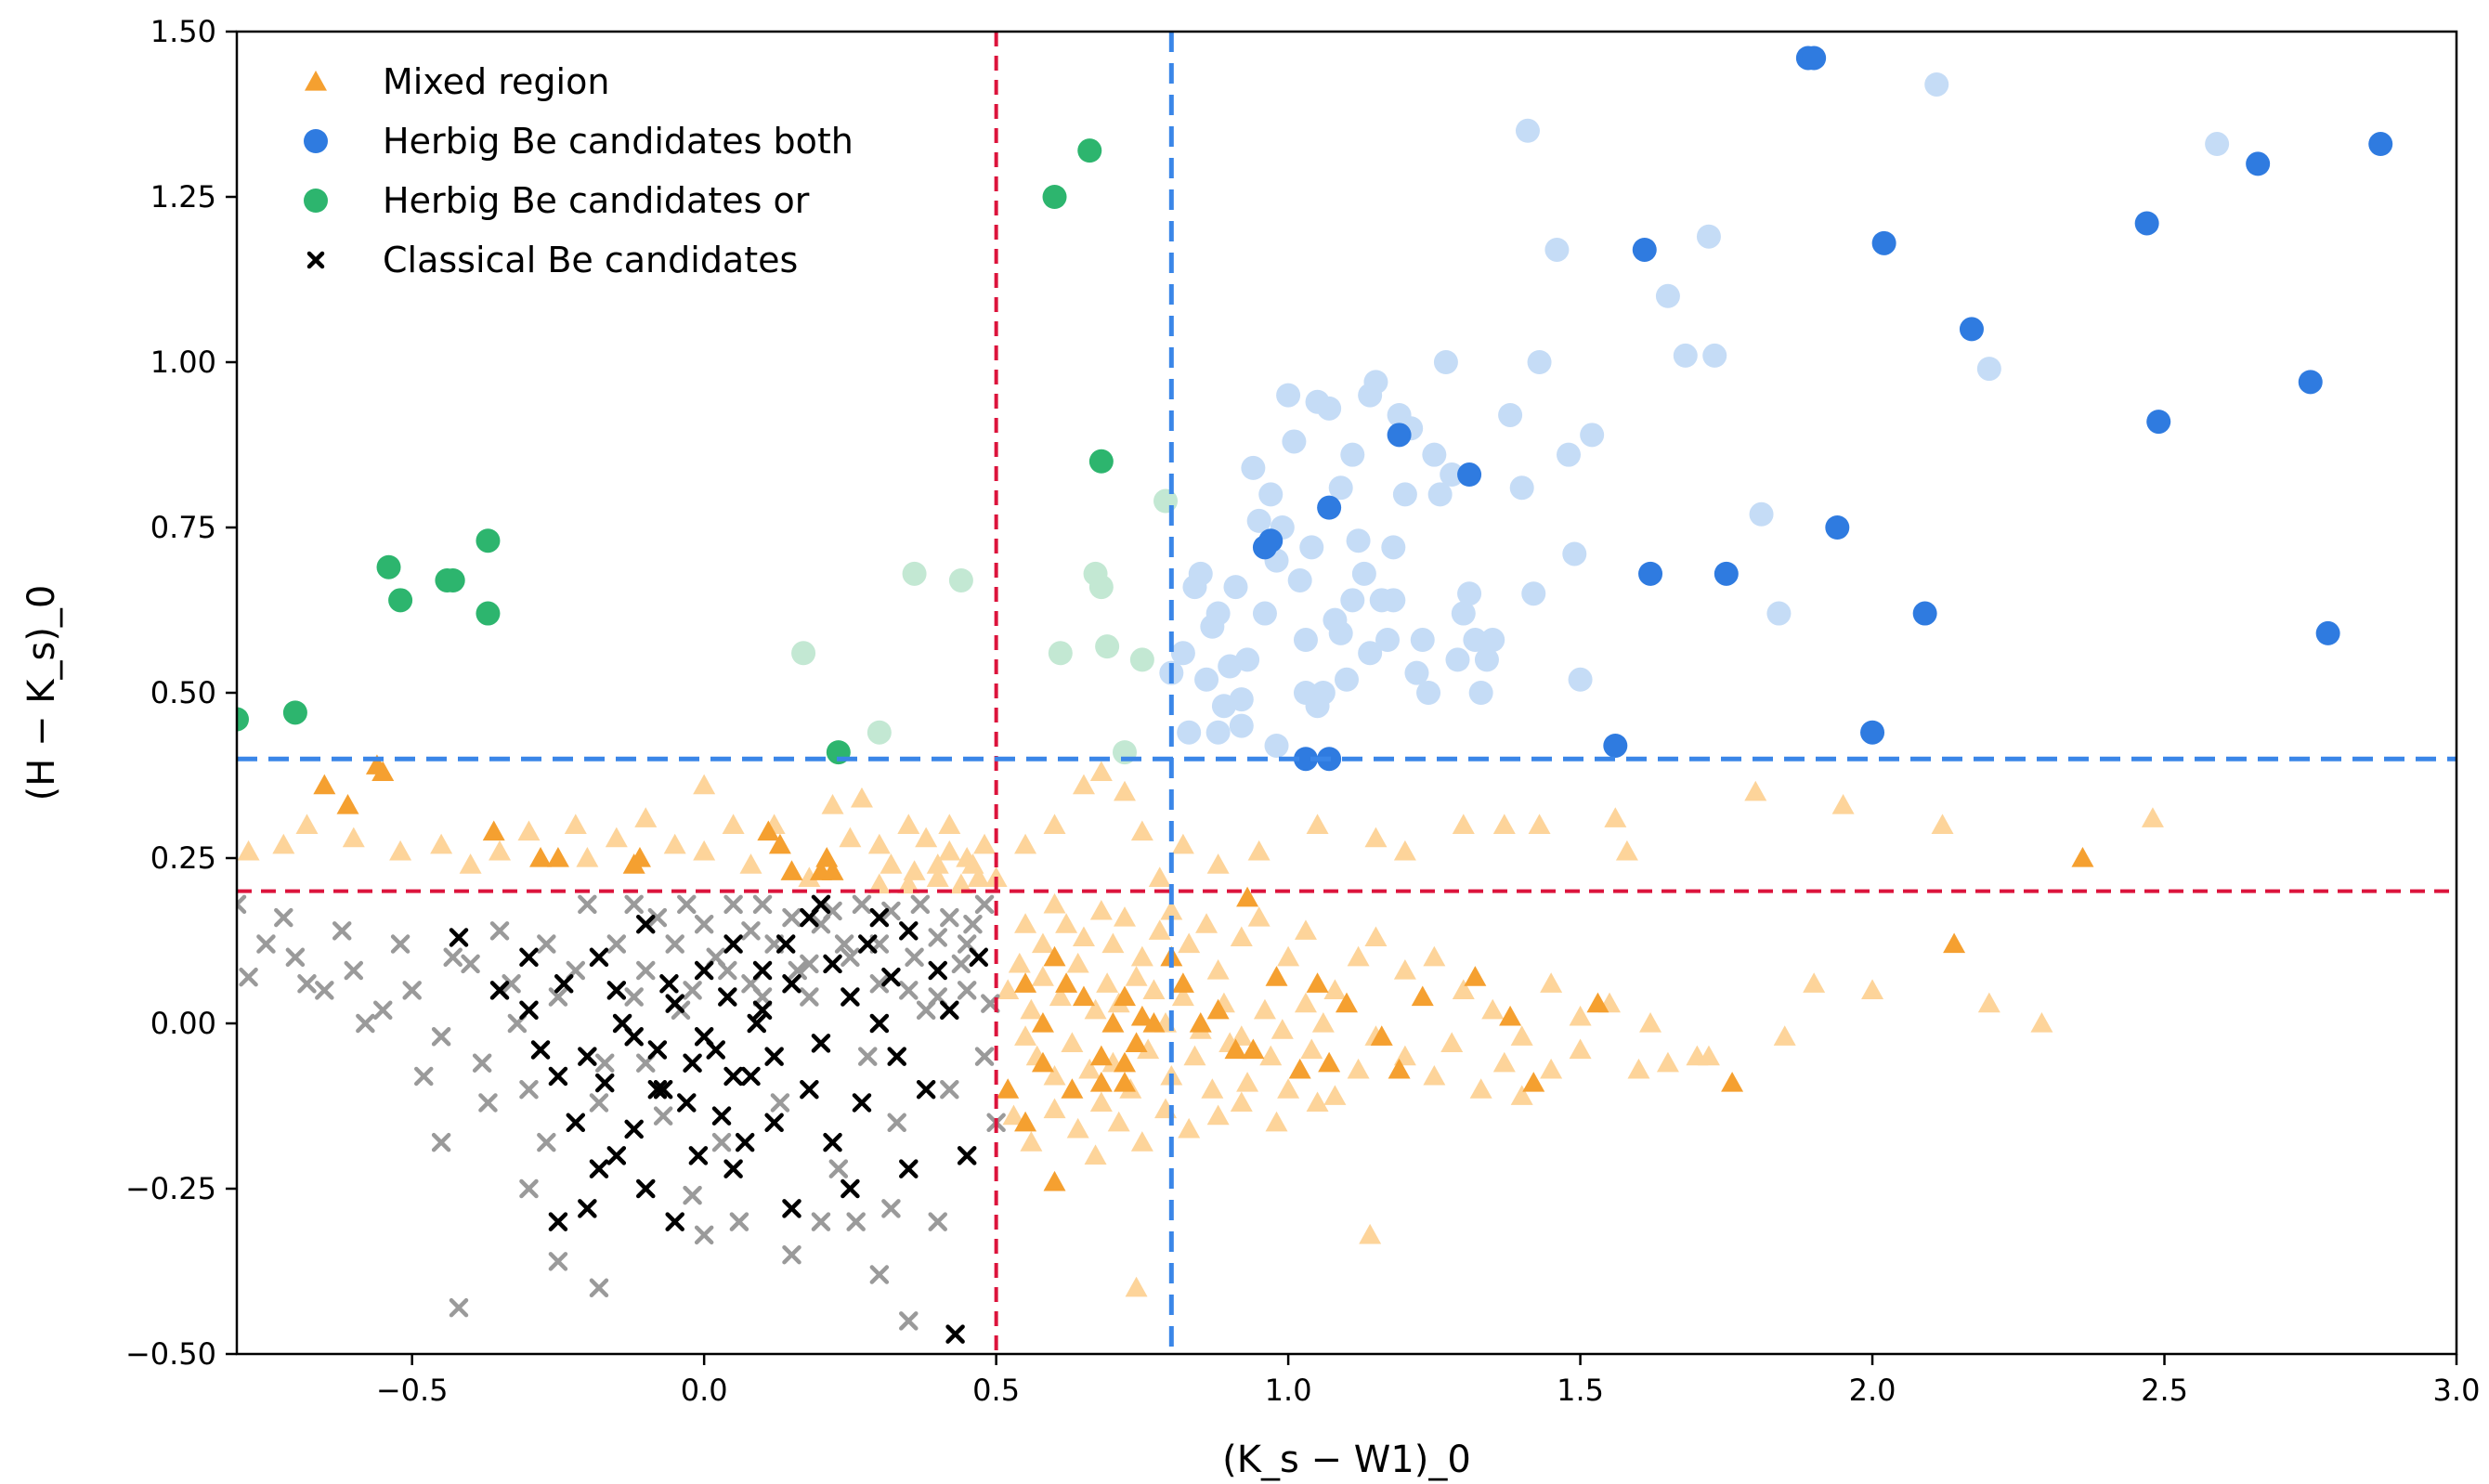 The width and height of the screenshot is (2489, 1484). What do you see at coordinates (183, 362) in the screenshot?
I see `y-tick-label: 1.00` at bounding box center [183, 362].